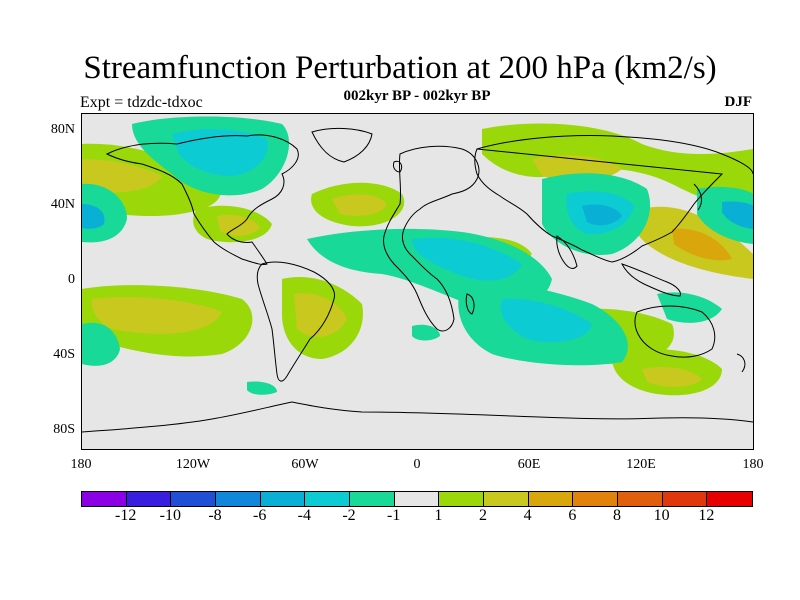  Describe the element at coordinates (675, 331) in the screenshot. I see `coast-australia` at that location.